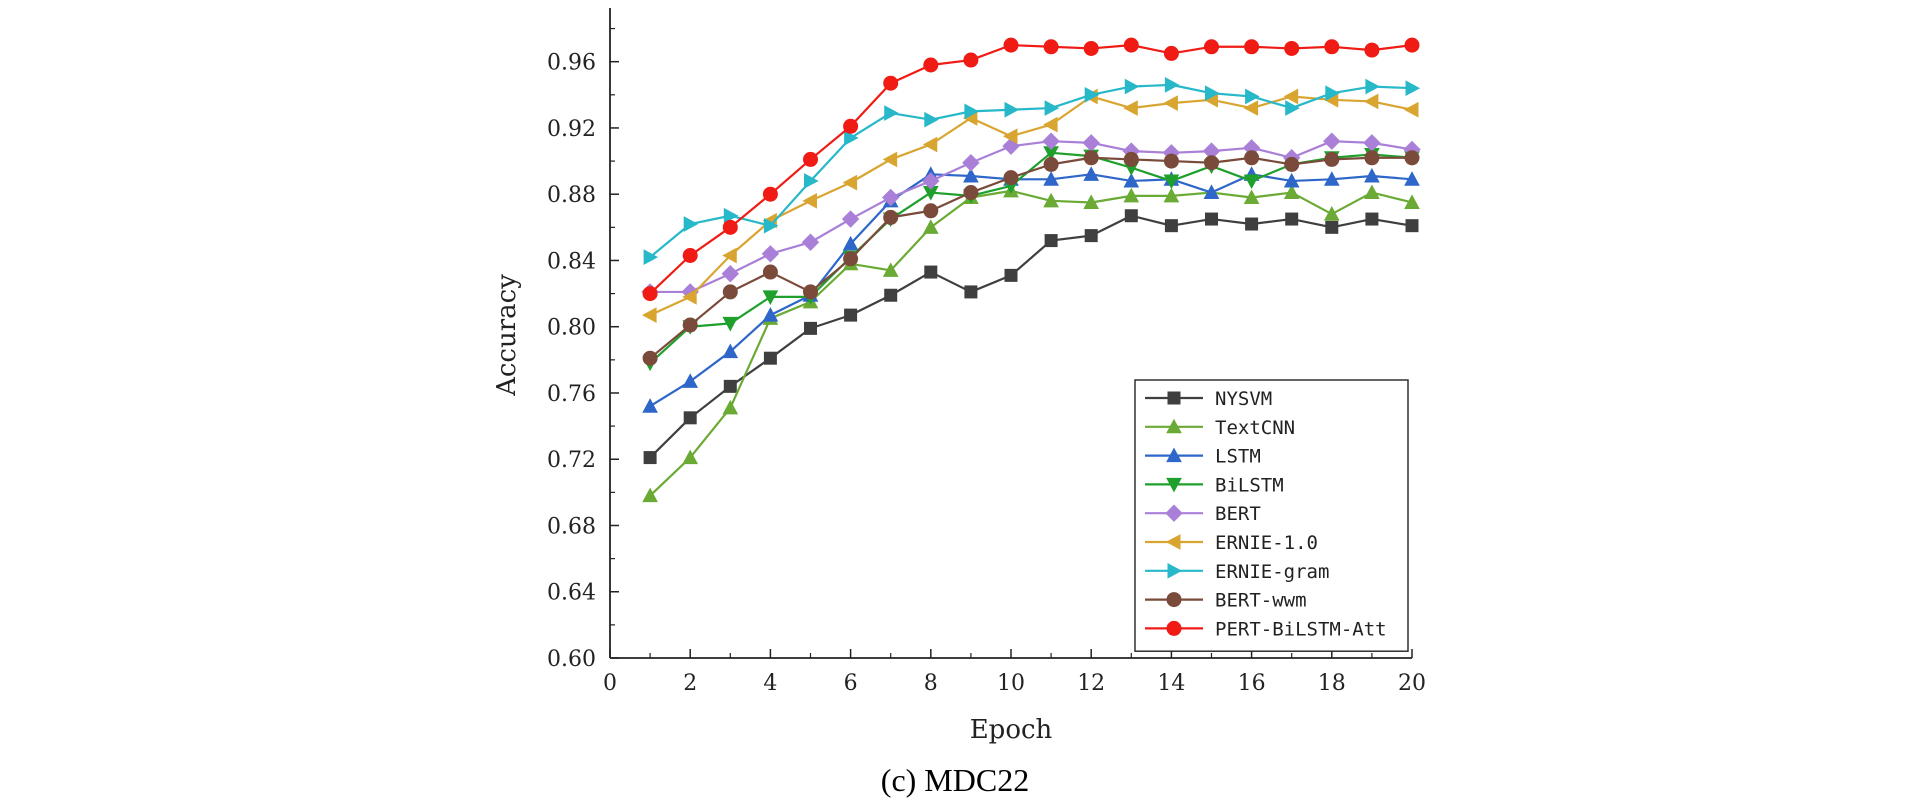 This screenshot has width=1910, height=811. I want to click on y-axis-title: Accuracy, so click(507, 335).